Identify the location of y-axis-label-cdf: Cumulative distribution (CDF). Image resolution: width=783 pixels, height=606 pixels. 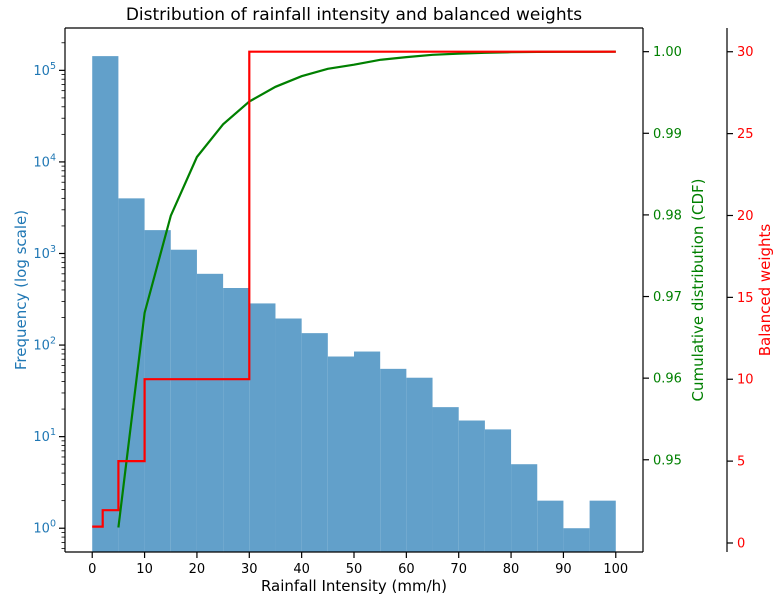
(698, 290).